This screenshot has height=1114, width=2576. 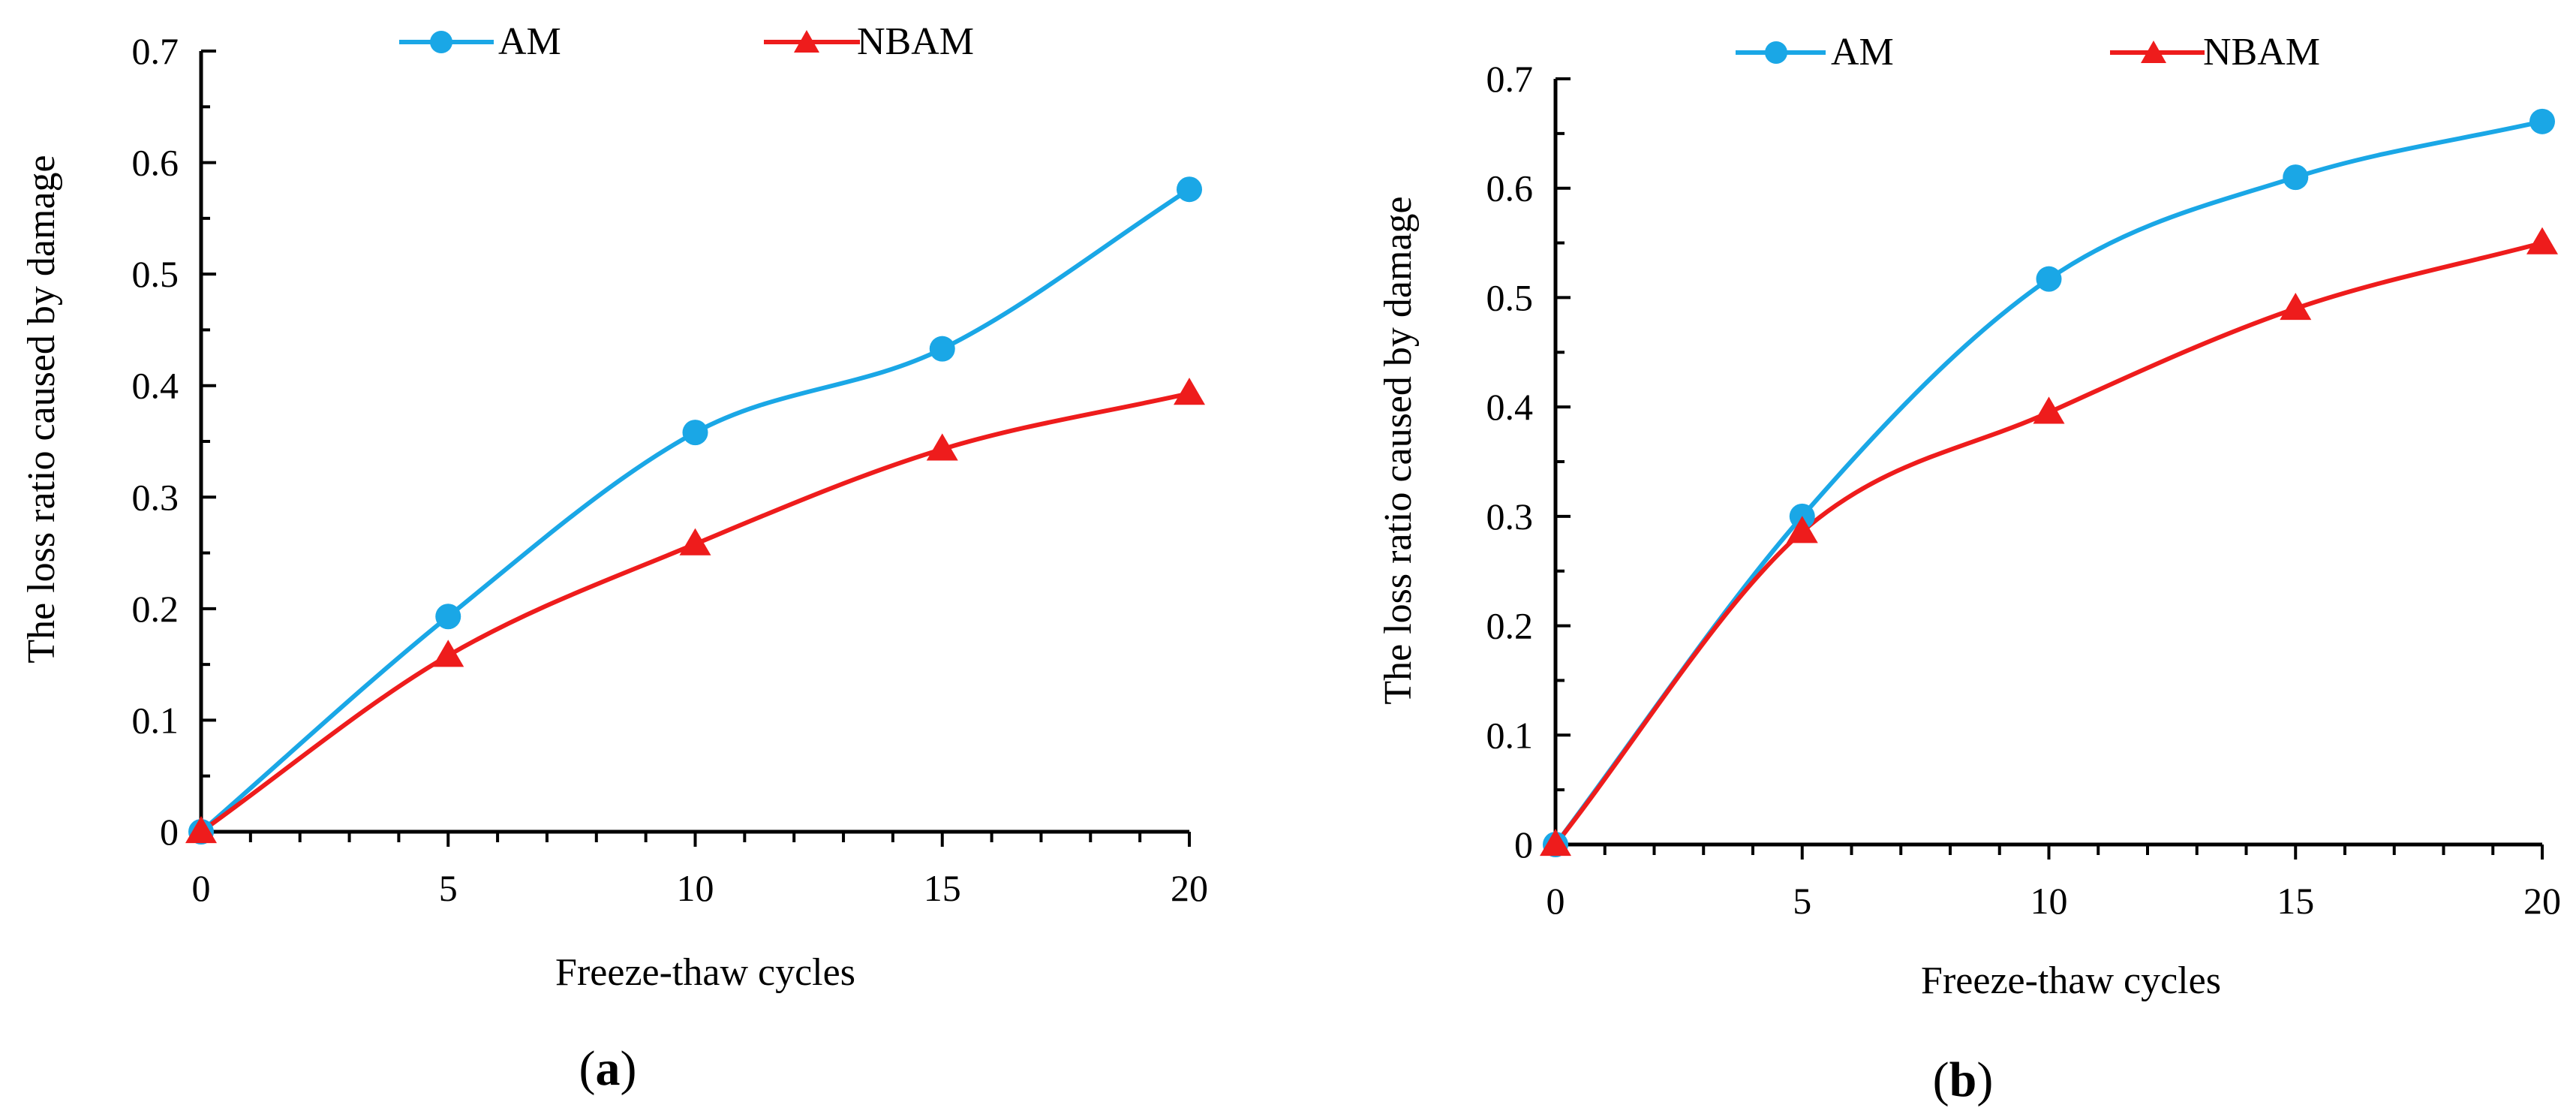 What do you see at coordinates (705, 972) in the screenshot?
I see `x-axis-title-panel-a: Freeze-thaw cycles` at bounding box center [705, 972].